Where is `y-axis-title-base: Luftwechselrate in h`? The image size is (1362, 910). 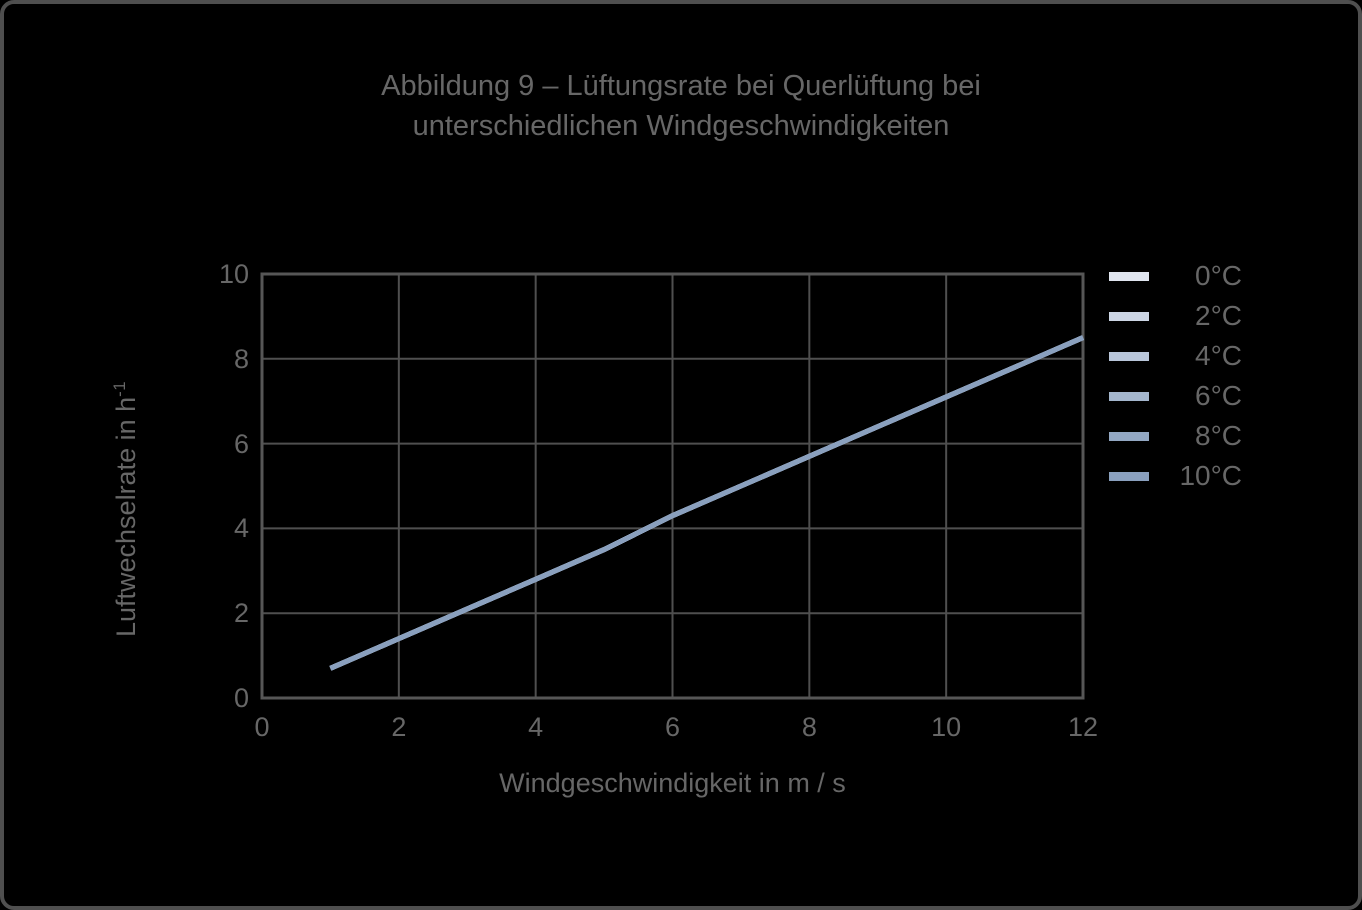
y-axis-title-base: Luftwechselrate in h is located at coordinates (126, 517).